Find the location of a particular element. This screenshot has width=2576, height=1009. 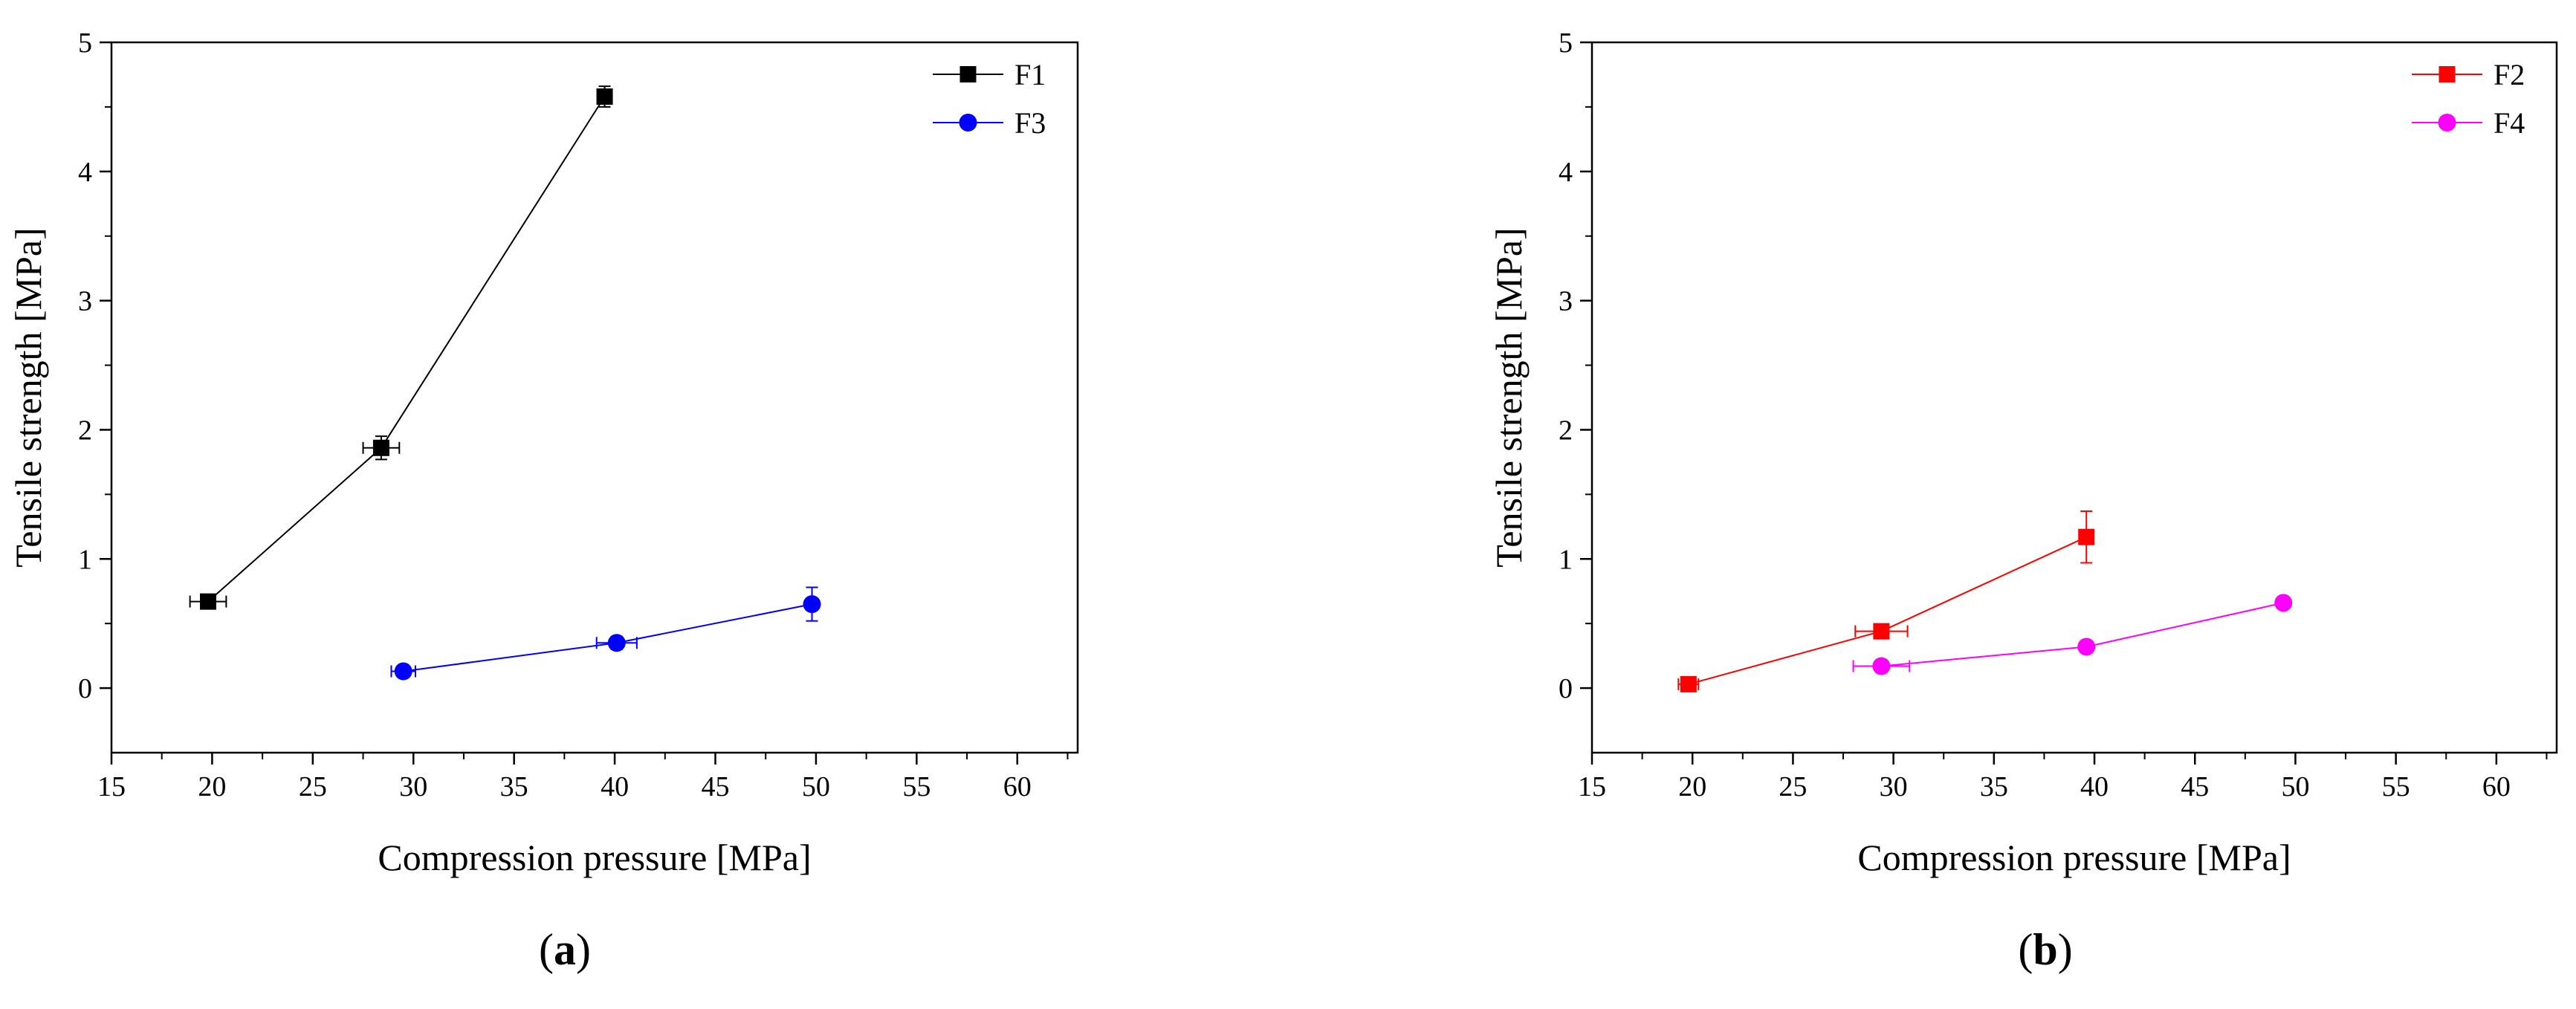

caption-letter: a is located at coordinates (565, 950).